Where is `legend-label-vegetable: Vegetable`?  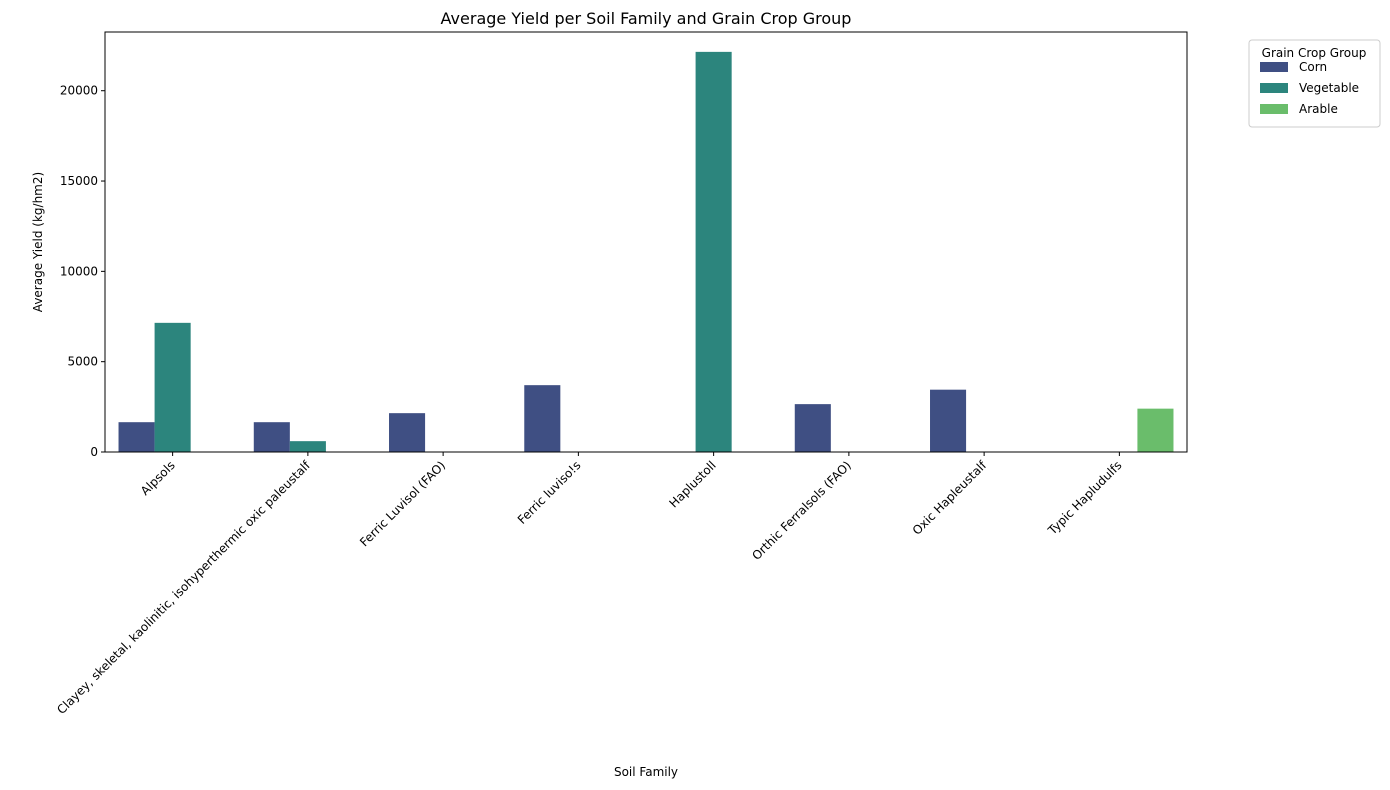 legend-label-vegetable: Vegetable is located at coordinates (1329, 88).